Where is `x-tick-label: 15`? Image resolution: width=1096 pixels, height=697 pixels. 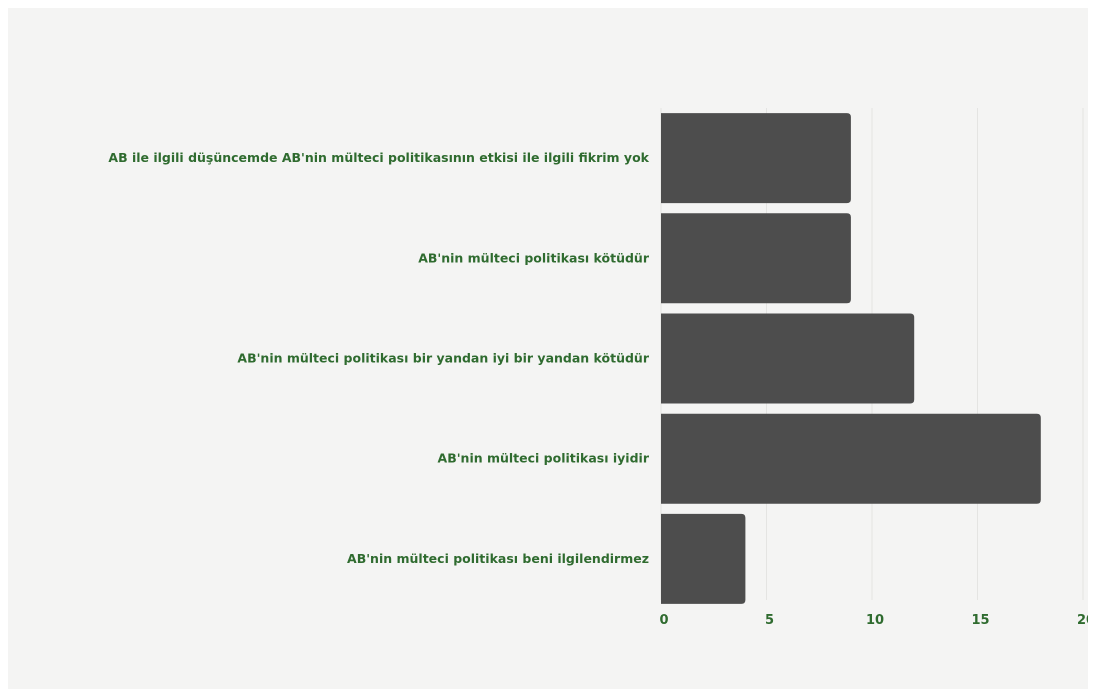
x-tick-label: 15 is located at coordinates (980, 620).